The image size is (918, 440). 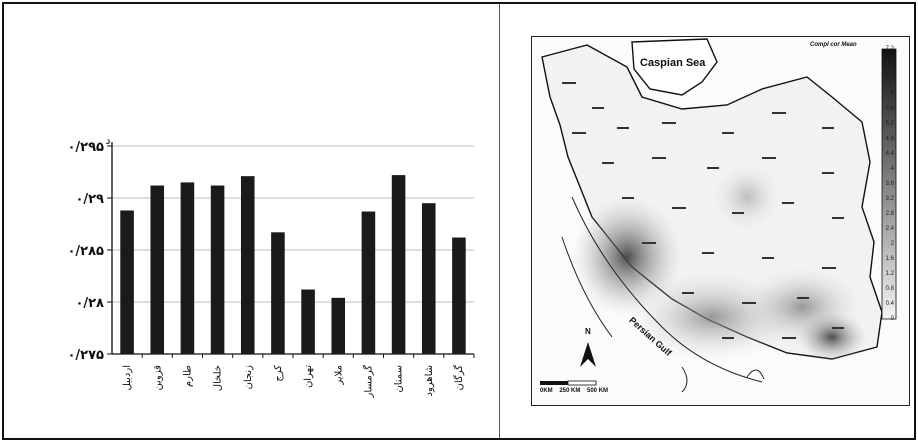 I want to click on colorbar, so click(x=889, y=184).